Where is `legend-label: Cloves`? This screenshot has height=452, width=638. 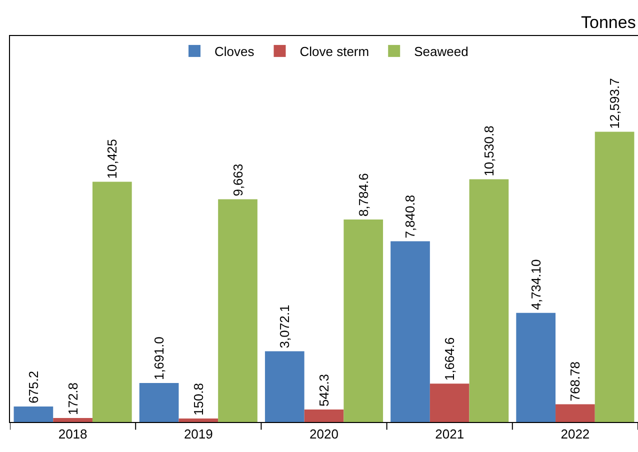
legend-label: Cloves is located at coordinates (234, 52).